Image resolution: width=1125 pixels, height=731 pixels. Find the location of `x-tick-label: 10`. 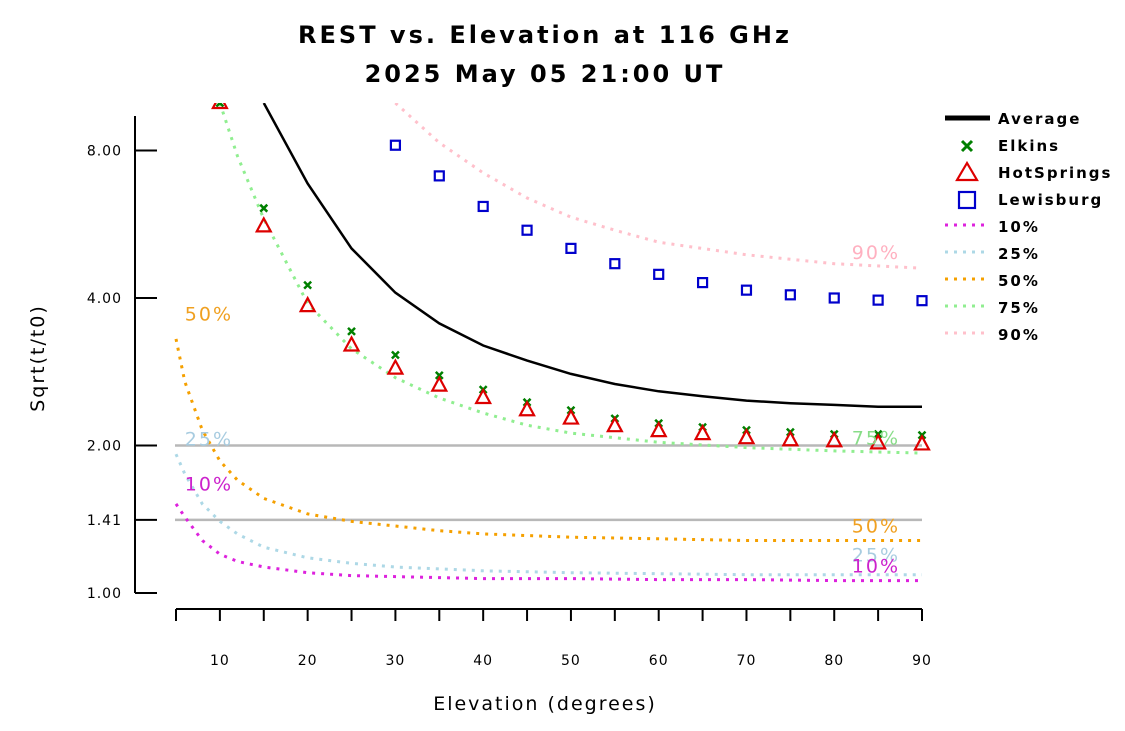

x-tick-label: 10 is located at coordinates (220, 661).